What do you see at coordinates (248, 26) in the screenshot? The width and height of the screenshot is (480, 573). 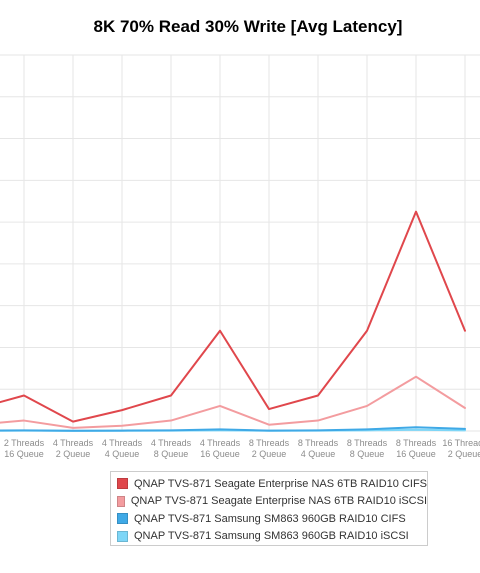 I see `chart-title: 8K 70% Read 30% Write [Avg Latency]` at bounding box center [248, 26].